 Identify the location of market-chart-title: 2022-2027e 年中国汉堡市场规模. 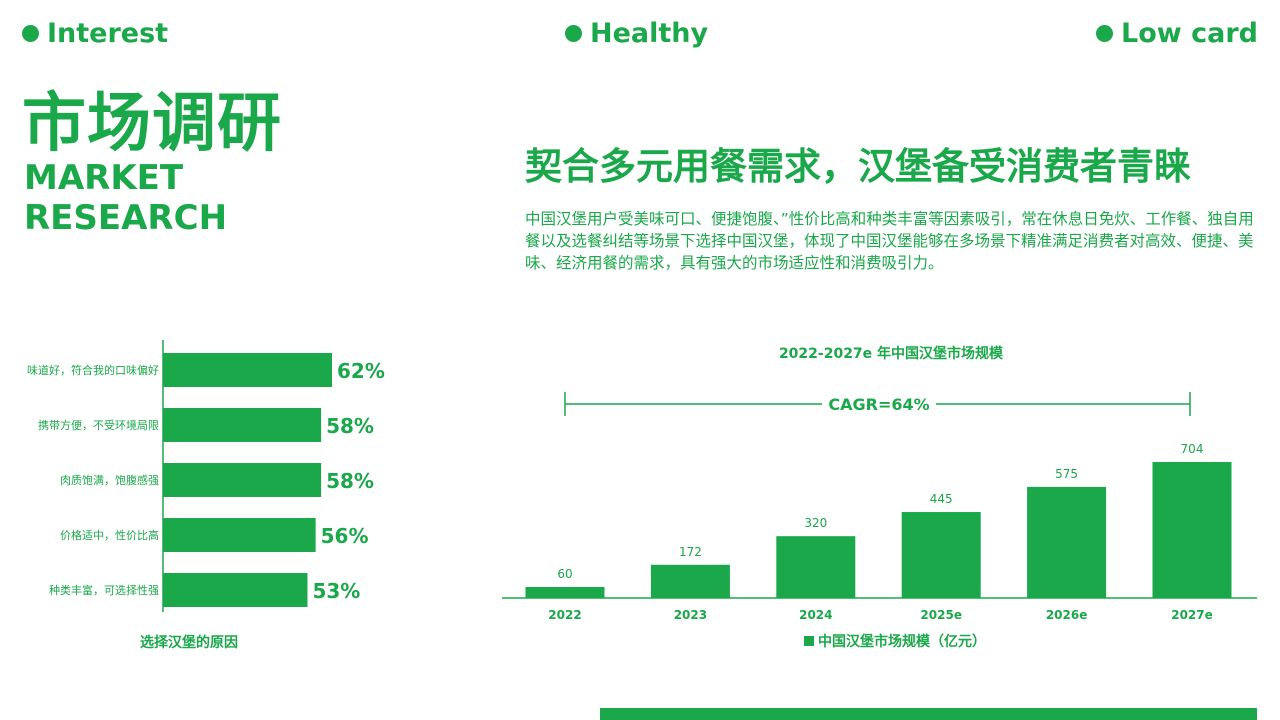
(891, 353).